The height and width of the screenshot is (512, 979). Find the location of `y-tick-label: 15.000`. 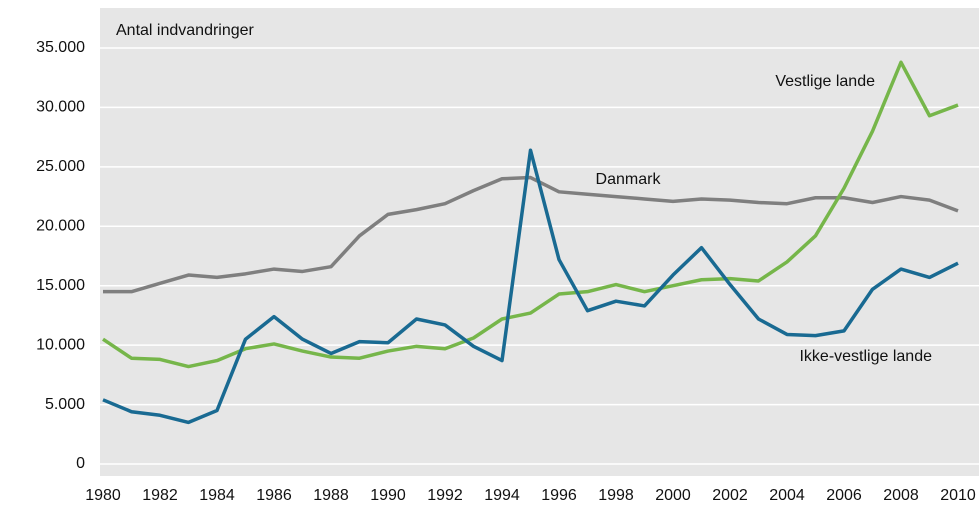

y-tick-label: 15.000 is located at coordinates (60, 285).